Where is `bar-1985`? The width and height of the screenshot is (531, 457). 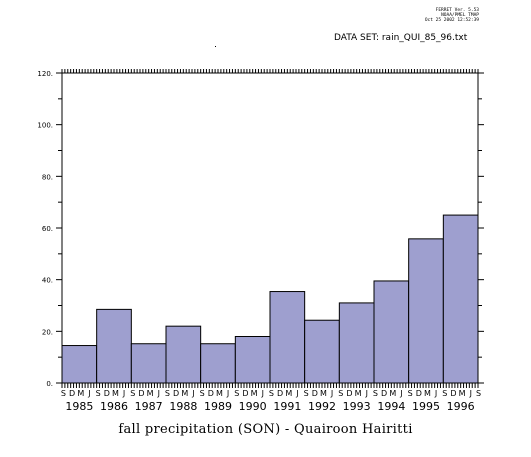 bar-1985 is located at coordinates (79, 364).